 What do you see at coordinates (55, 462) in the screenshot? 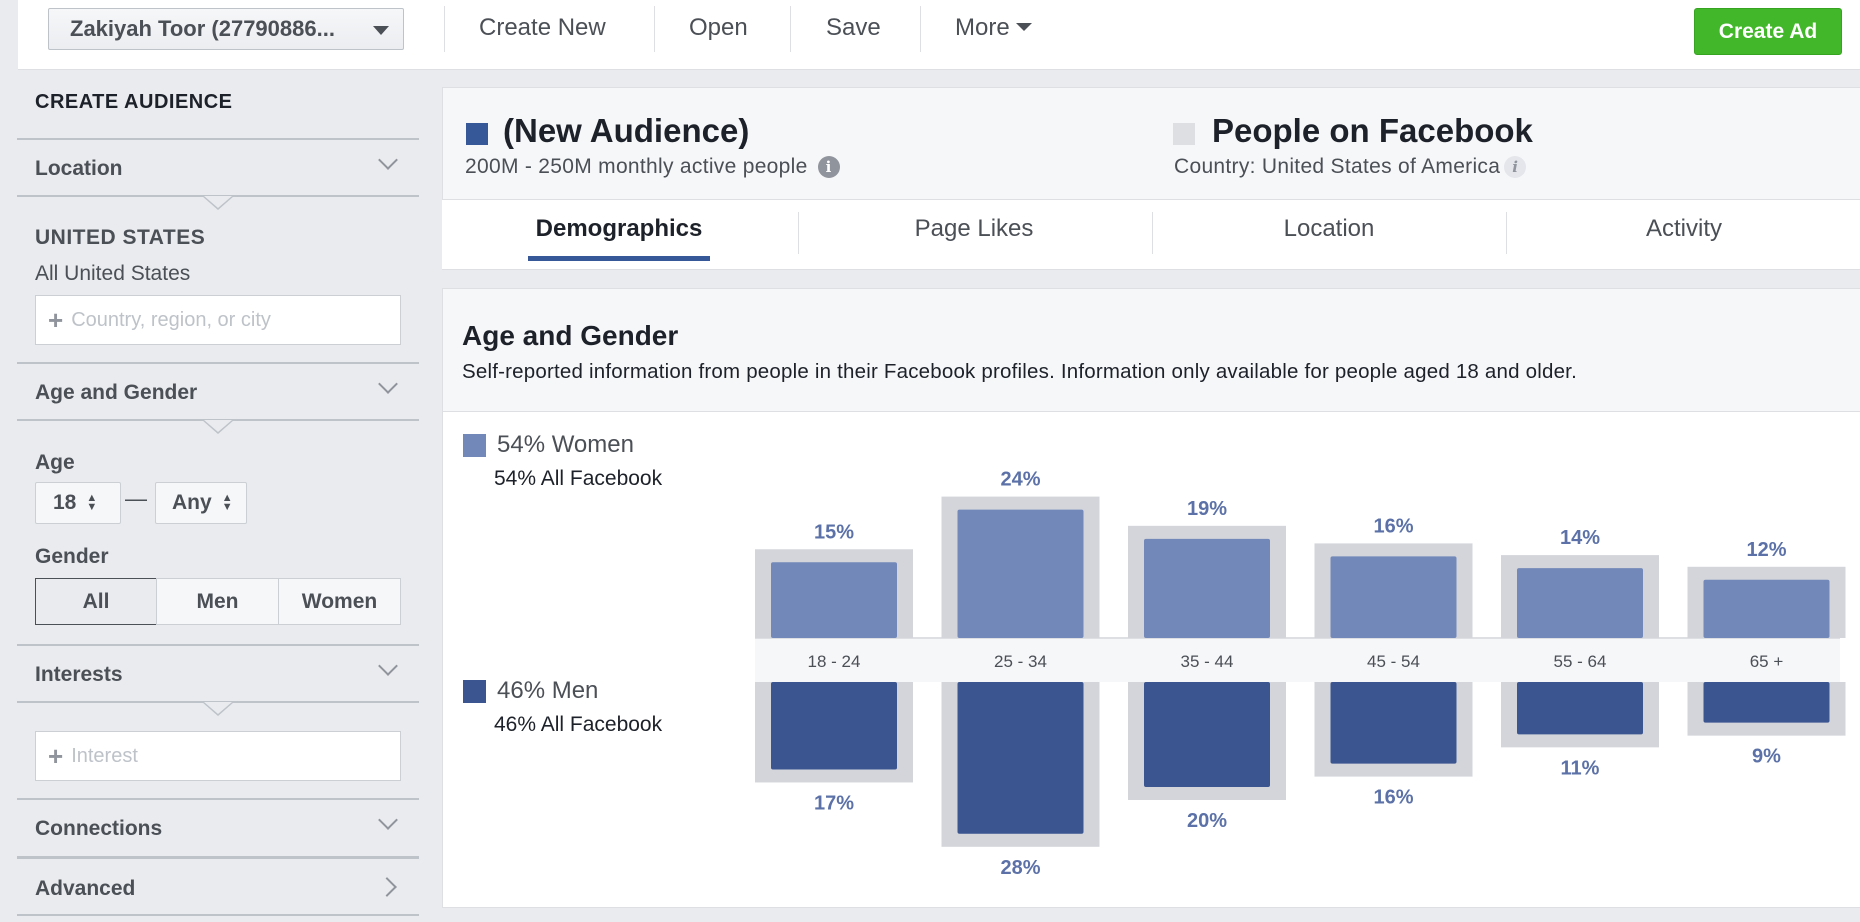
I see `age-label: Age` at bounding box center [55, 462].